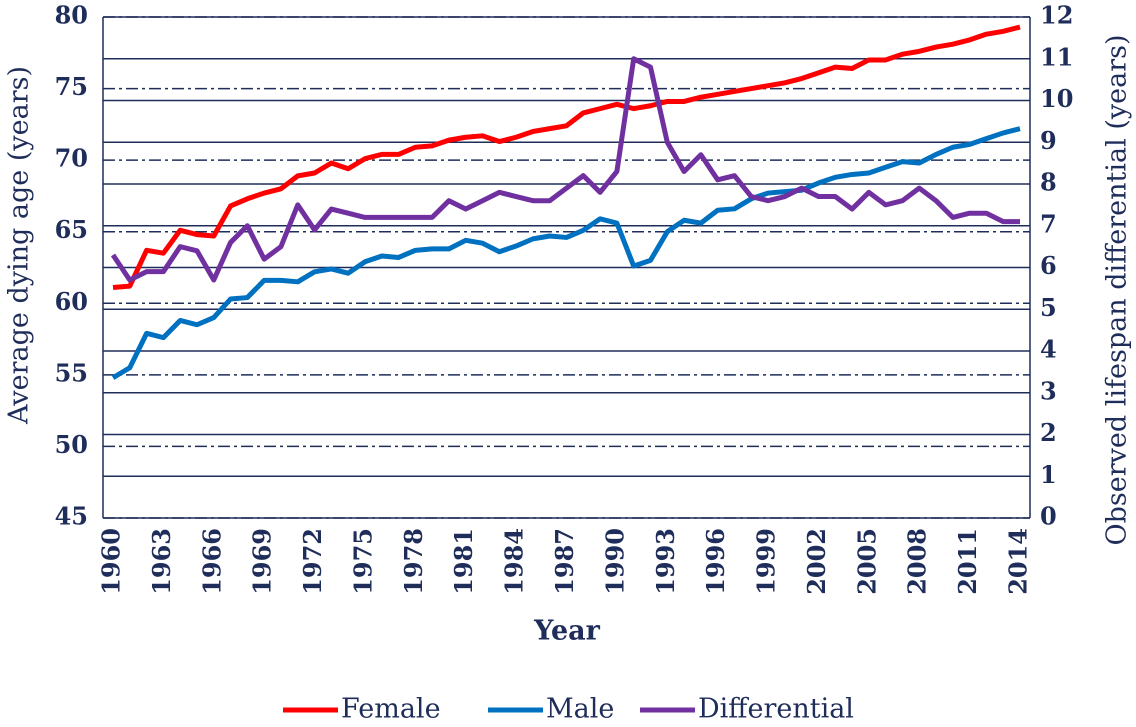 The height and width of the screenshot is (727, 1136). What do you see at coordinates (71, 229) in the screenshot?
I see `y-tick-label: 65` at bounding box center [71, 229].